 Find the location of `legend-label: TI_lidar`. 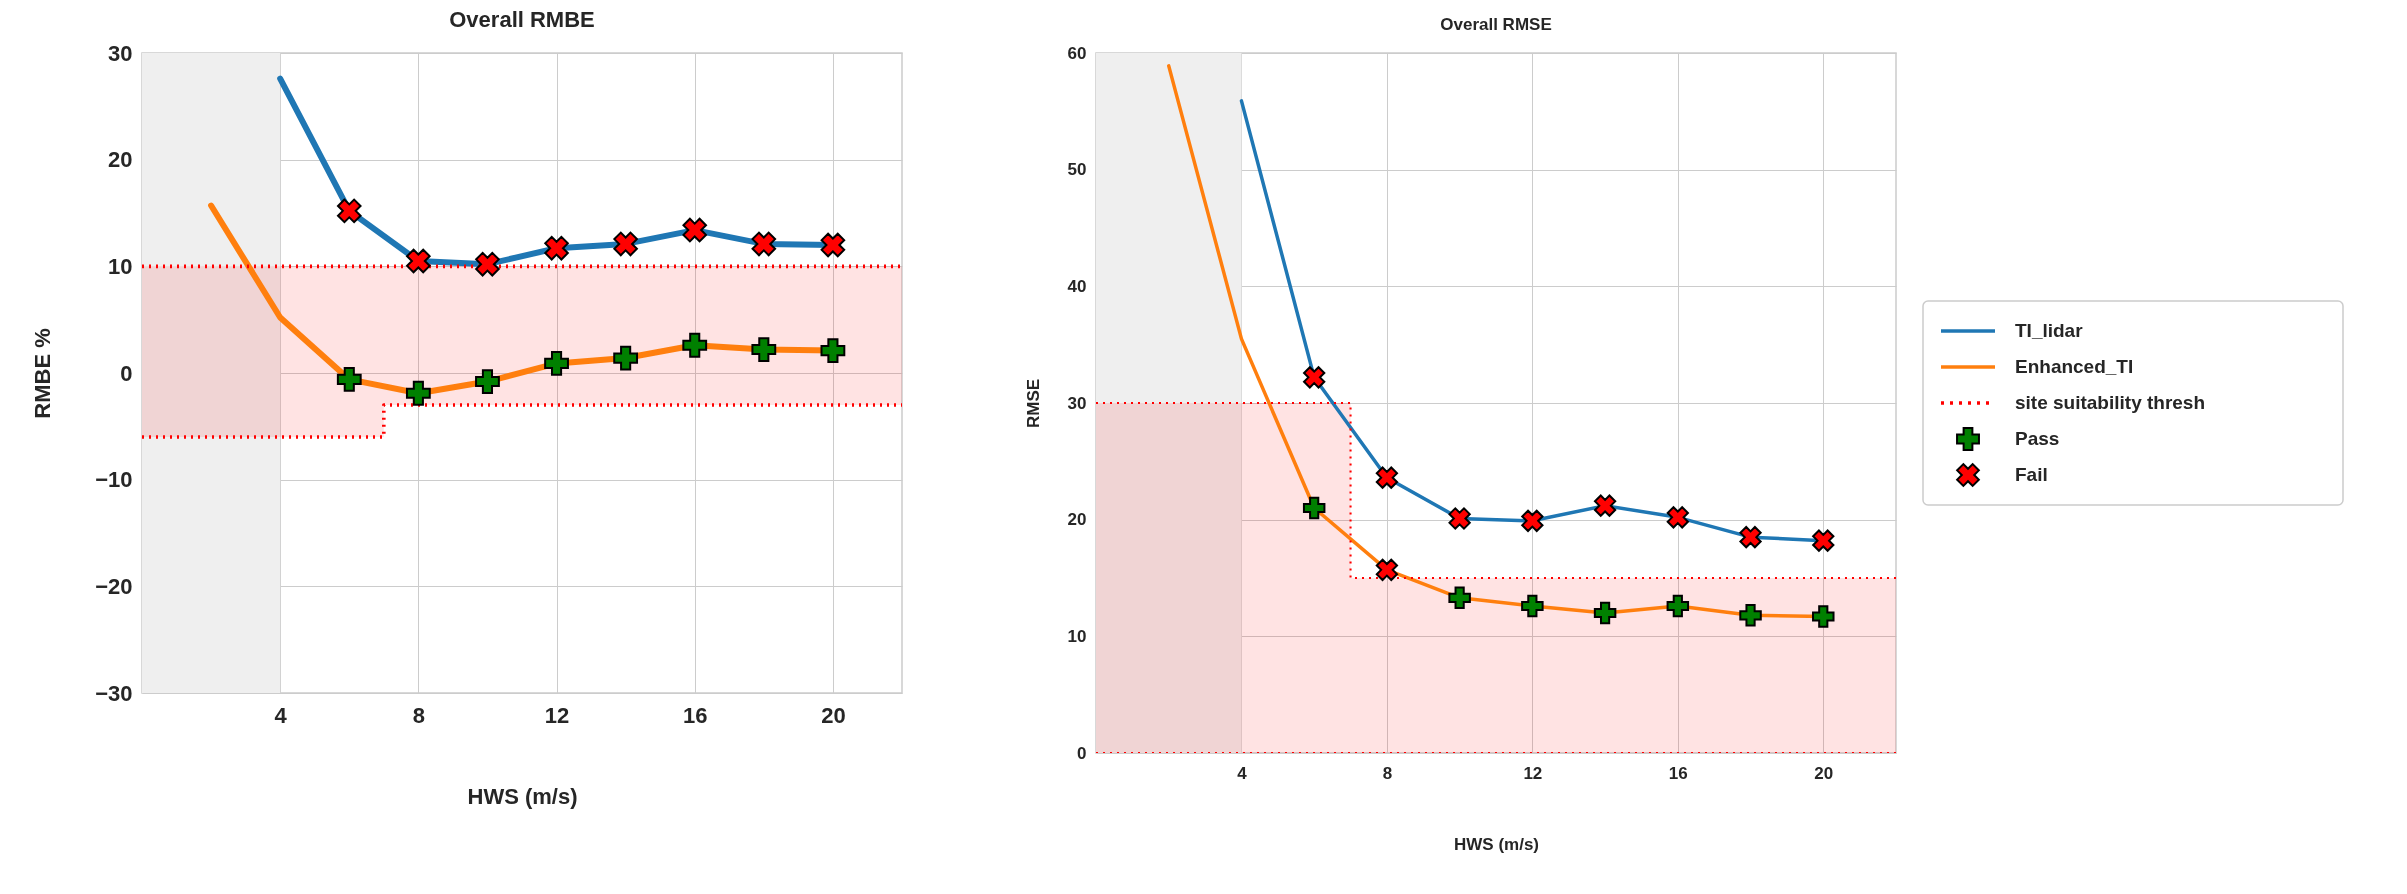

legend-label: TI_lidar is located at coordinates (2049, 330).